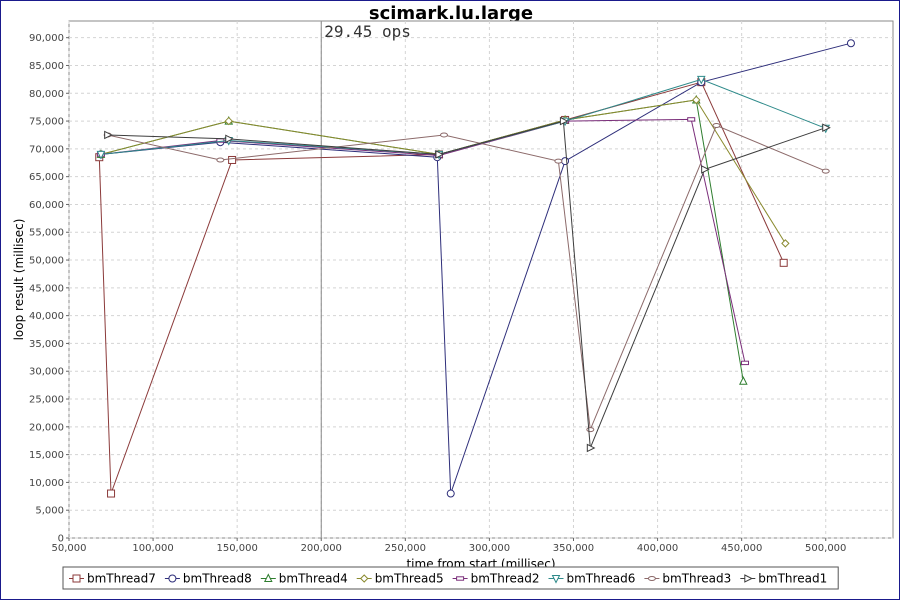  Describe the element at coordinates (792, 579) in the screenshot. I see `legend-label: bmThread1` at that location.